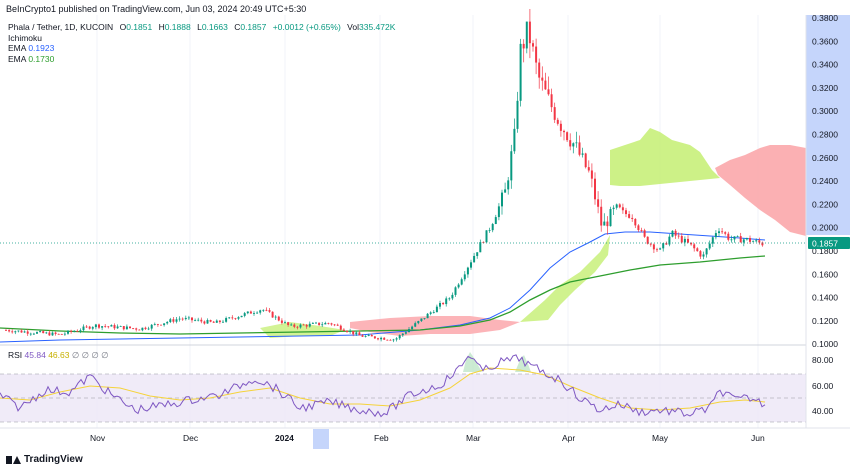 This screenshot has width=850, height=471. Describe the element at coordinates (825, 344) in the screenshot. I see `price-tick: 0.1000` at that location.